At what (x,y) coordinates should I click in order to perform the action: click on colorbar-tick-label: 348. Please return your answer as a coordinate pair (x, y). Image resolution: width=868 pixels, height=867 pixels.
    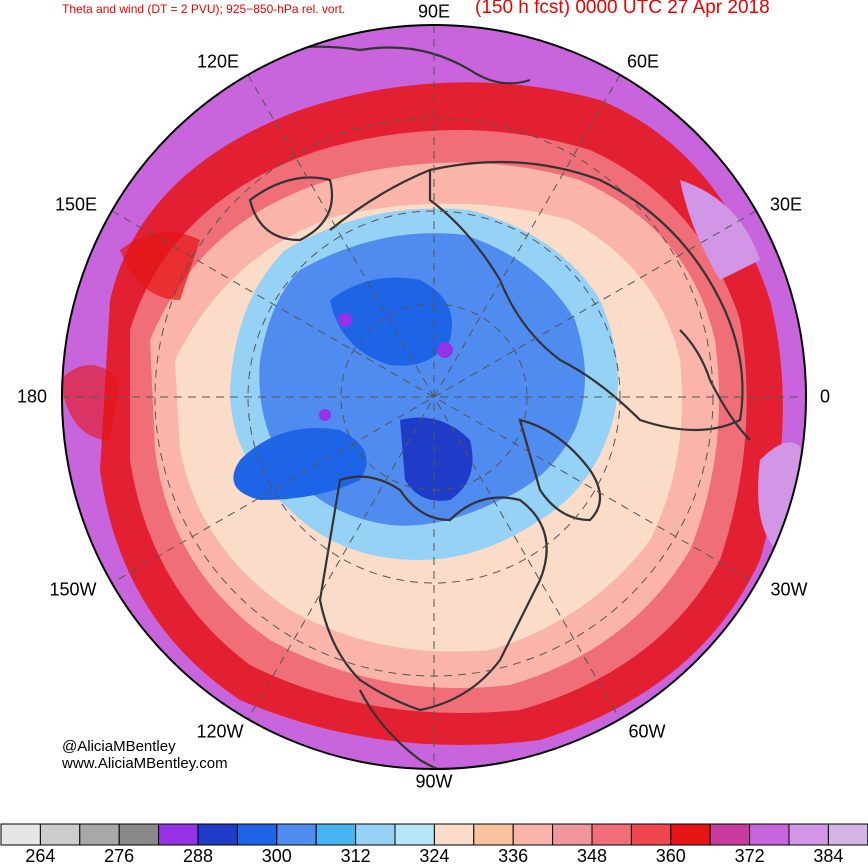
    Looking at the image, I should click on (592, 856).